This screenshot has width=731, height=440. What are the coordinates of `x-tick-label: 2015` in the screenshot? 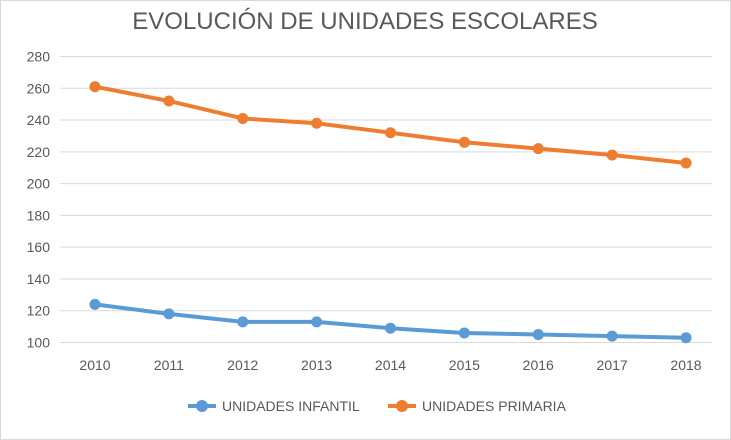 It's located at (464, 365).